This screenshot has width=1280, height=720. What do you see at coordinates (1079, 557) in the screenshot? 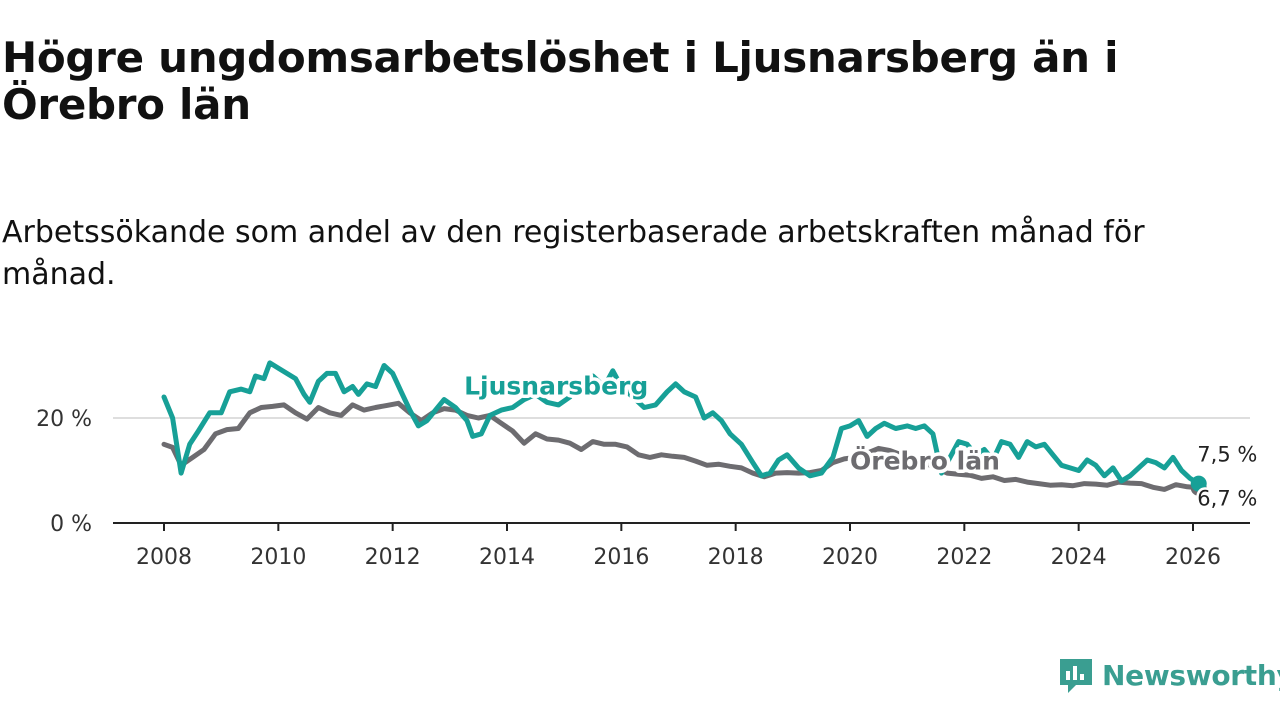
I see `x-tick-label: 2024` at bounding box center [1079, 557].